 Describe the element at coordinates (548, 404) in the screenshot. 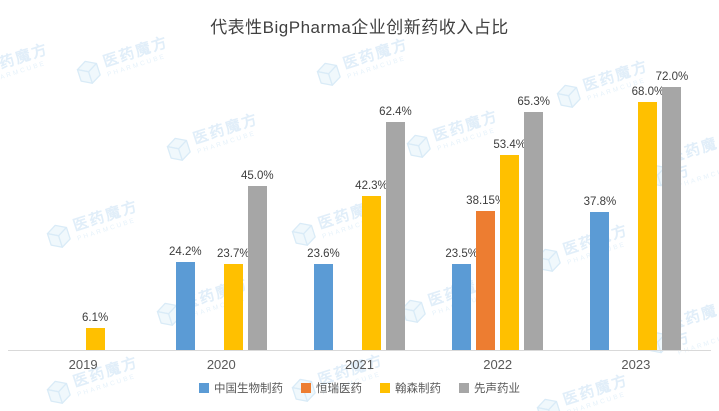

I see `cube-logo-icon` at that location.